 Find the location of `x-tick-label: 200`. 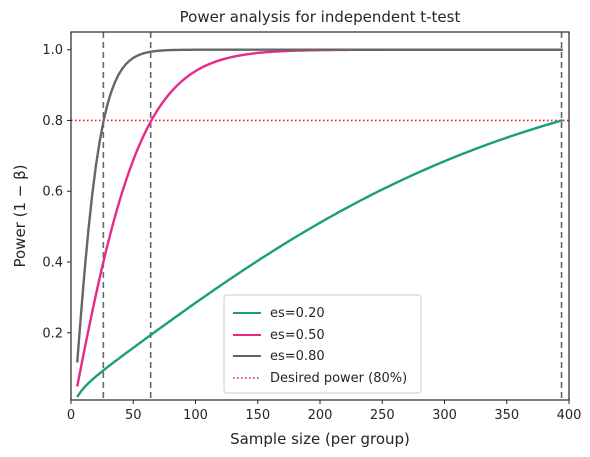

x-tick-label: 200 is located at coordinates (320, 415).